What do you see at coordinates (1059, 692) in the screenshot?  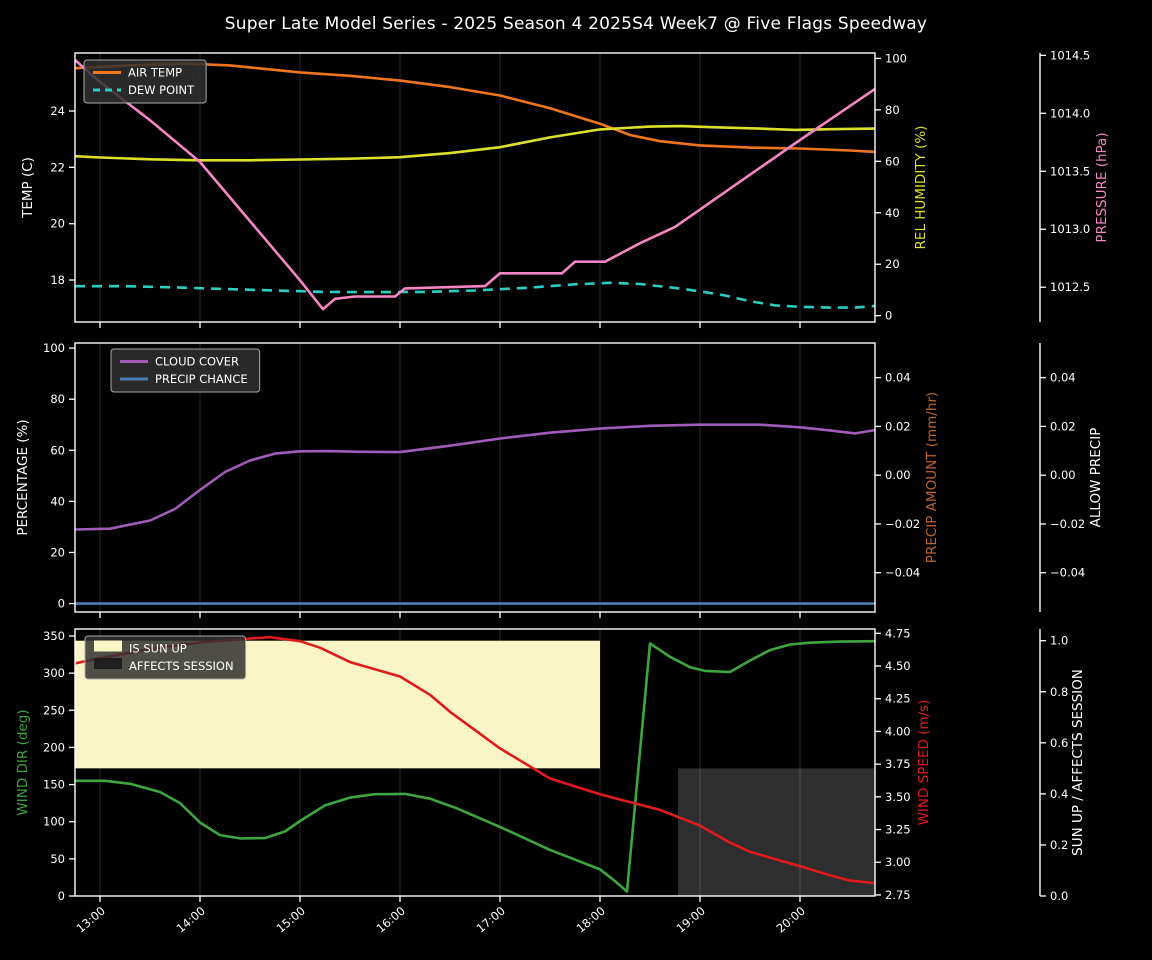 I see `y-tick-label: 0.8` at bounding box center [1059, 692].